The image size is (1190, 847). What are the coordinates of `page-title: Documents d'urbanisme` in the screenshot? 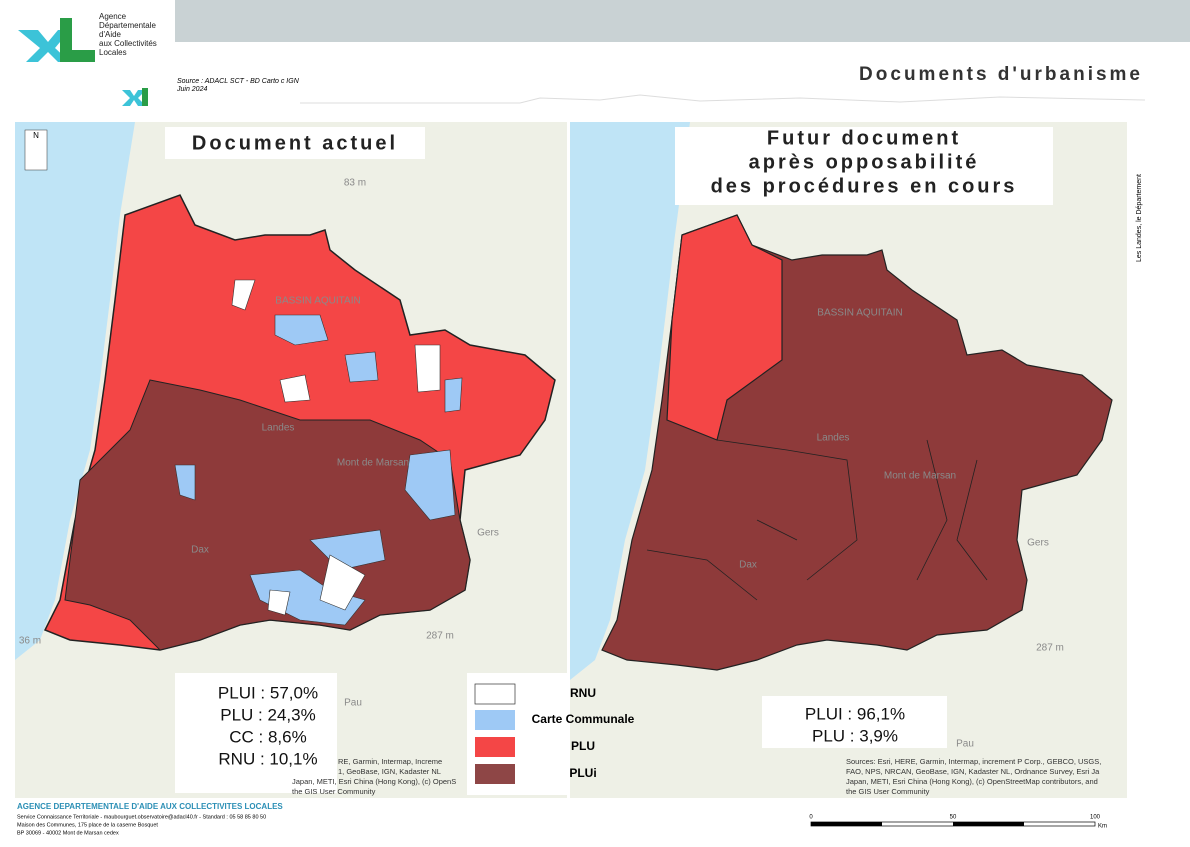 It's located at (1001, 74).